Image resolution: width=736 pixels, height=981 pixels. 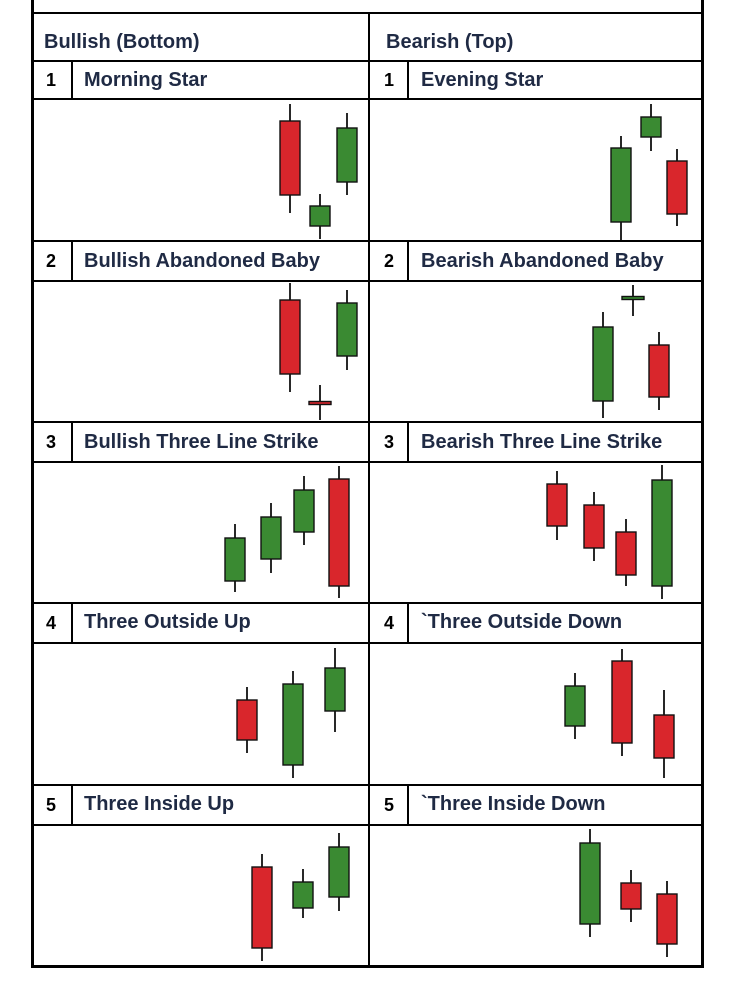 What do you see at coordinates (367, 785) in the screenshot?
I see `rule-row5` at bounding box center [367, 785].